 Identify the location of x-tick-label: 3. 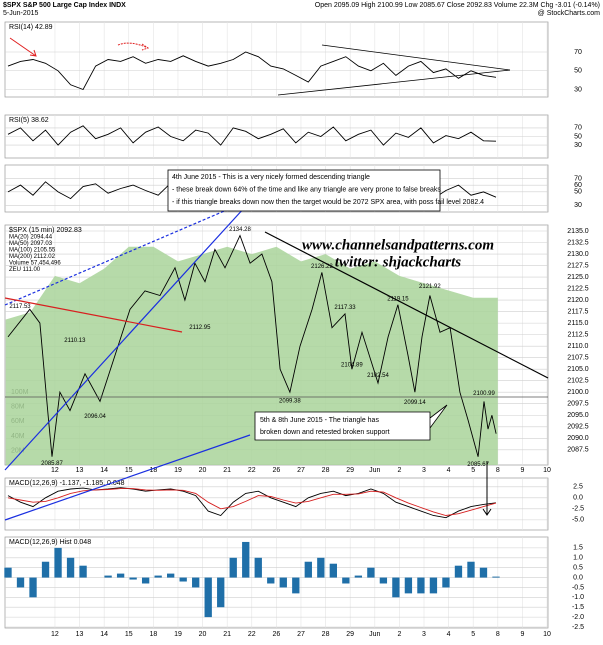
(424, 470).